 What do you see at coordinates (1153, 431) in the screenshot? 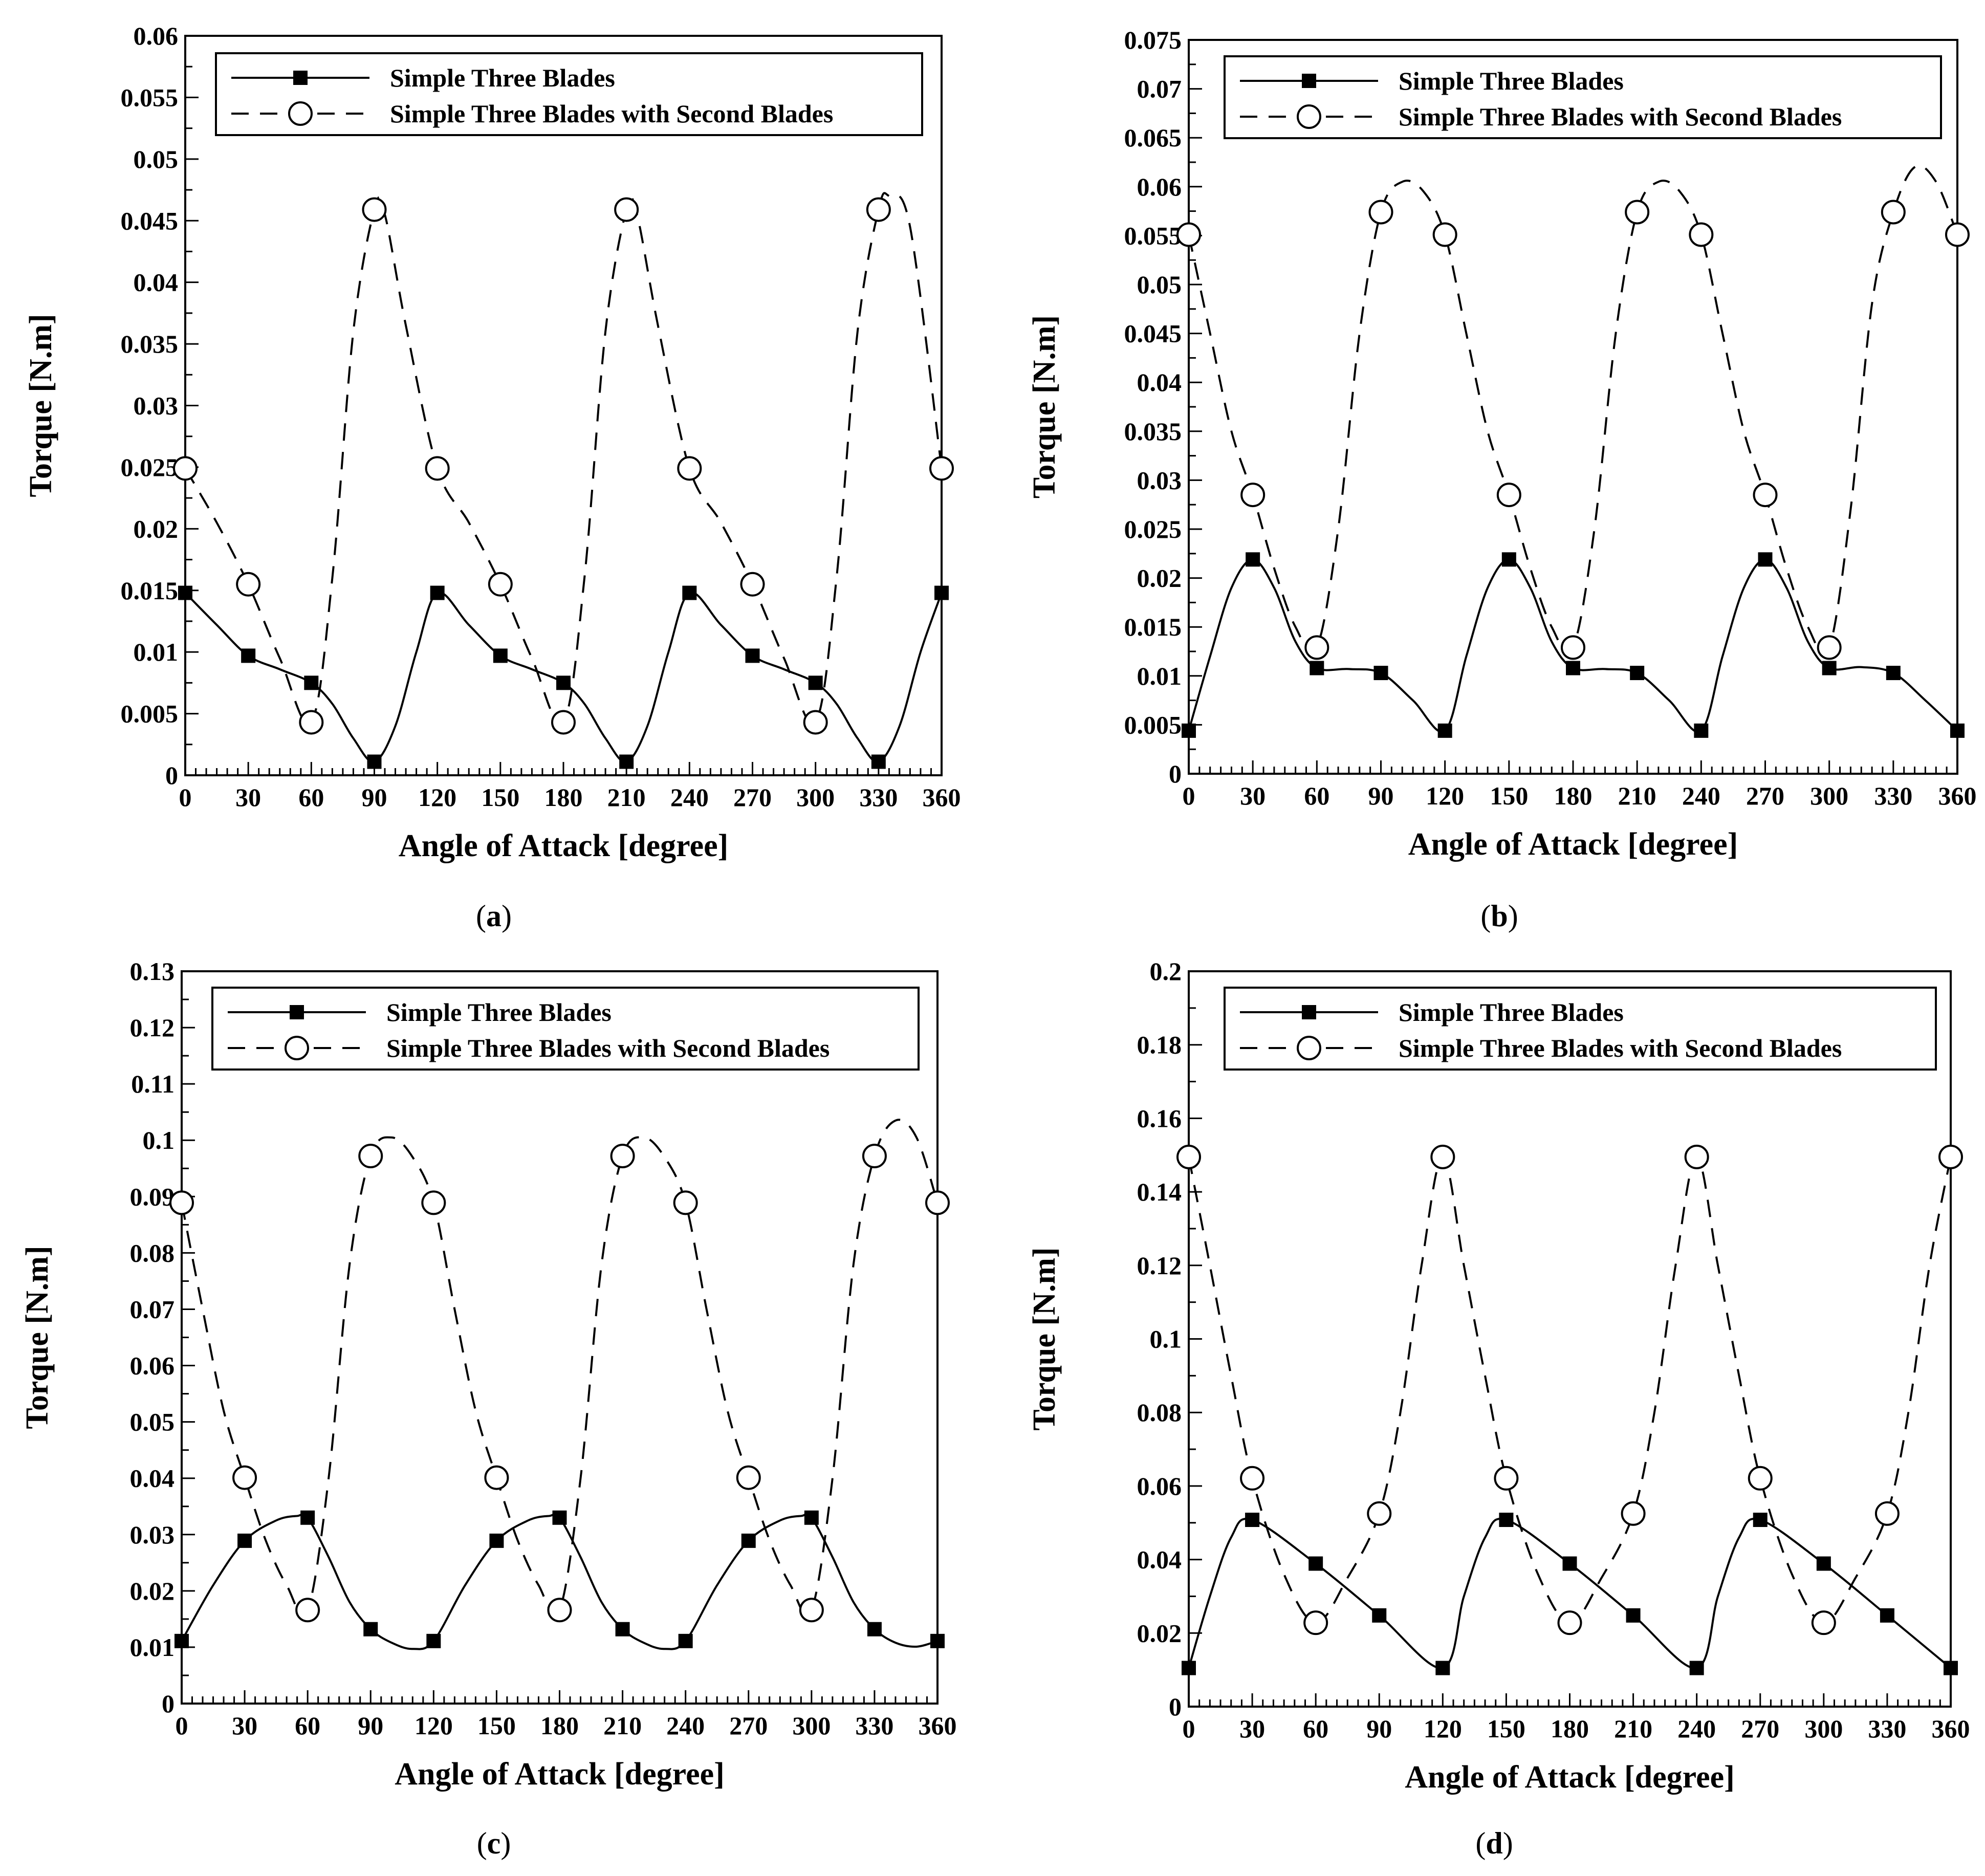
I see `y-tick-label: 0.035` at bounding box center [1153, 431].